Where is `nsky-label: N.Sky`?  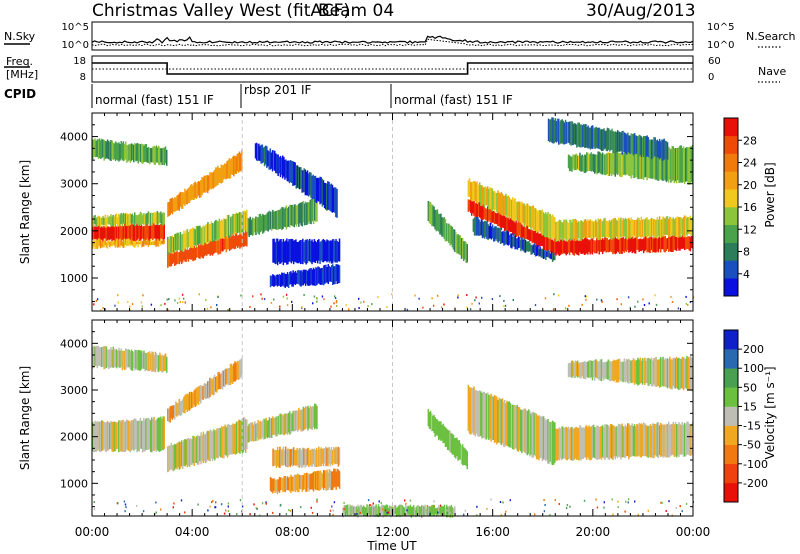 nsky-label: N.Sky is located at coordinates (20, 36).